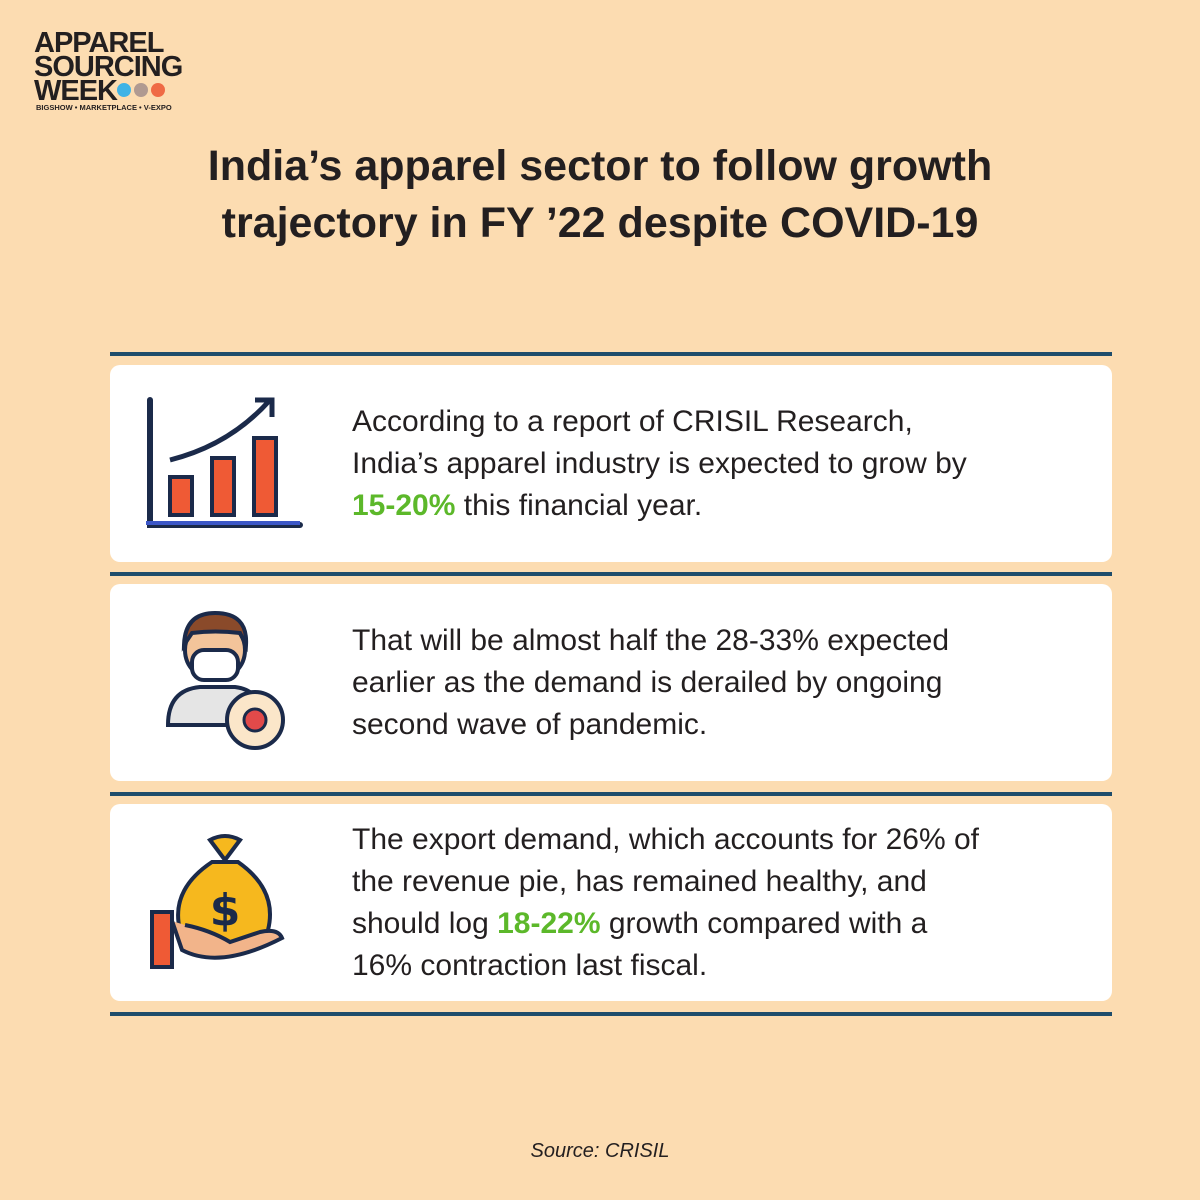 The image size is (1200, 1200). I want to click on text-line: second wave of pandemic., so click(650, 725).